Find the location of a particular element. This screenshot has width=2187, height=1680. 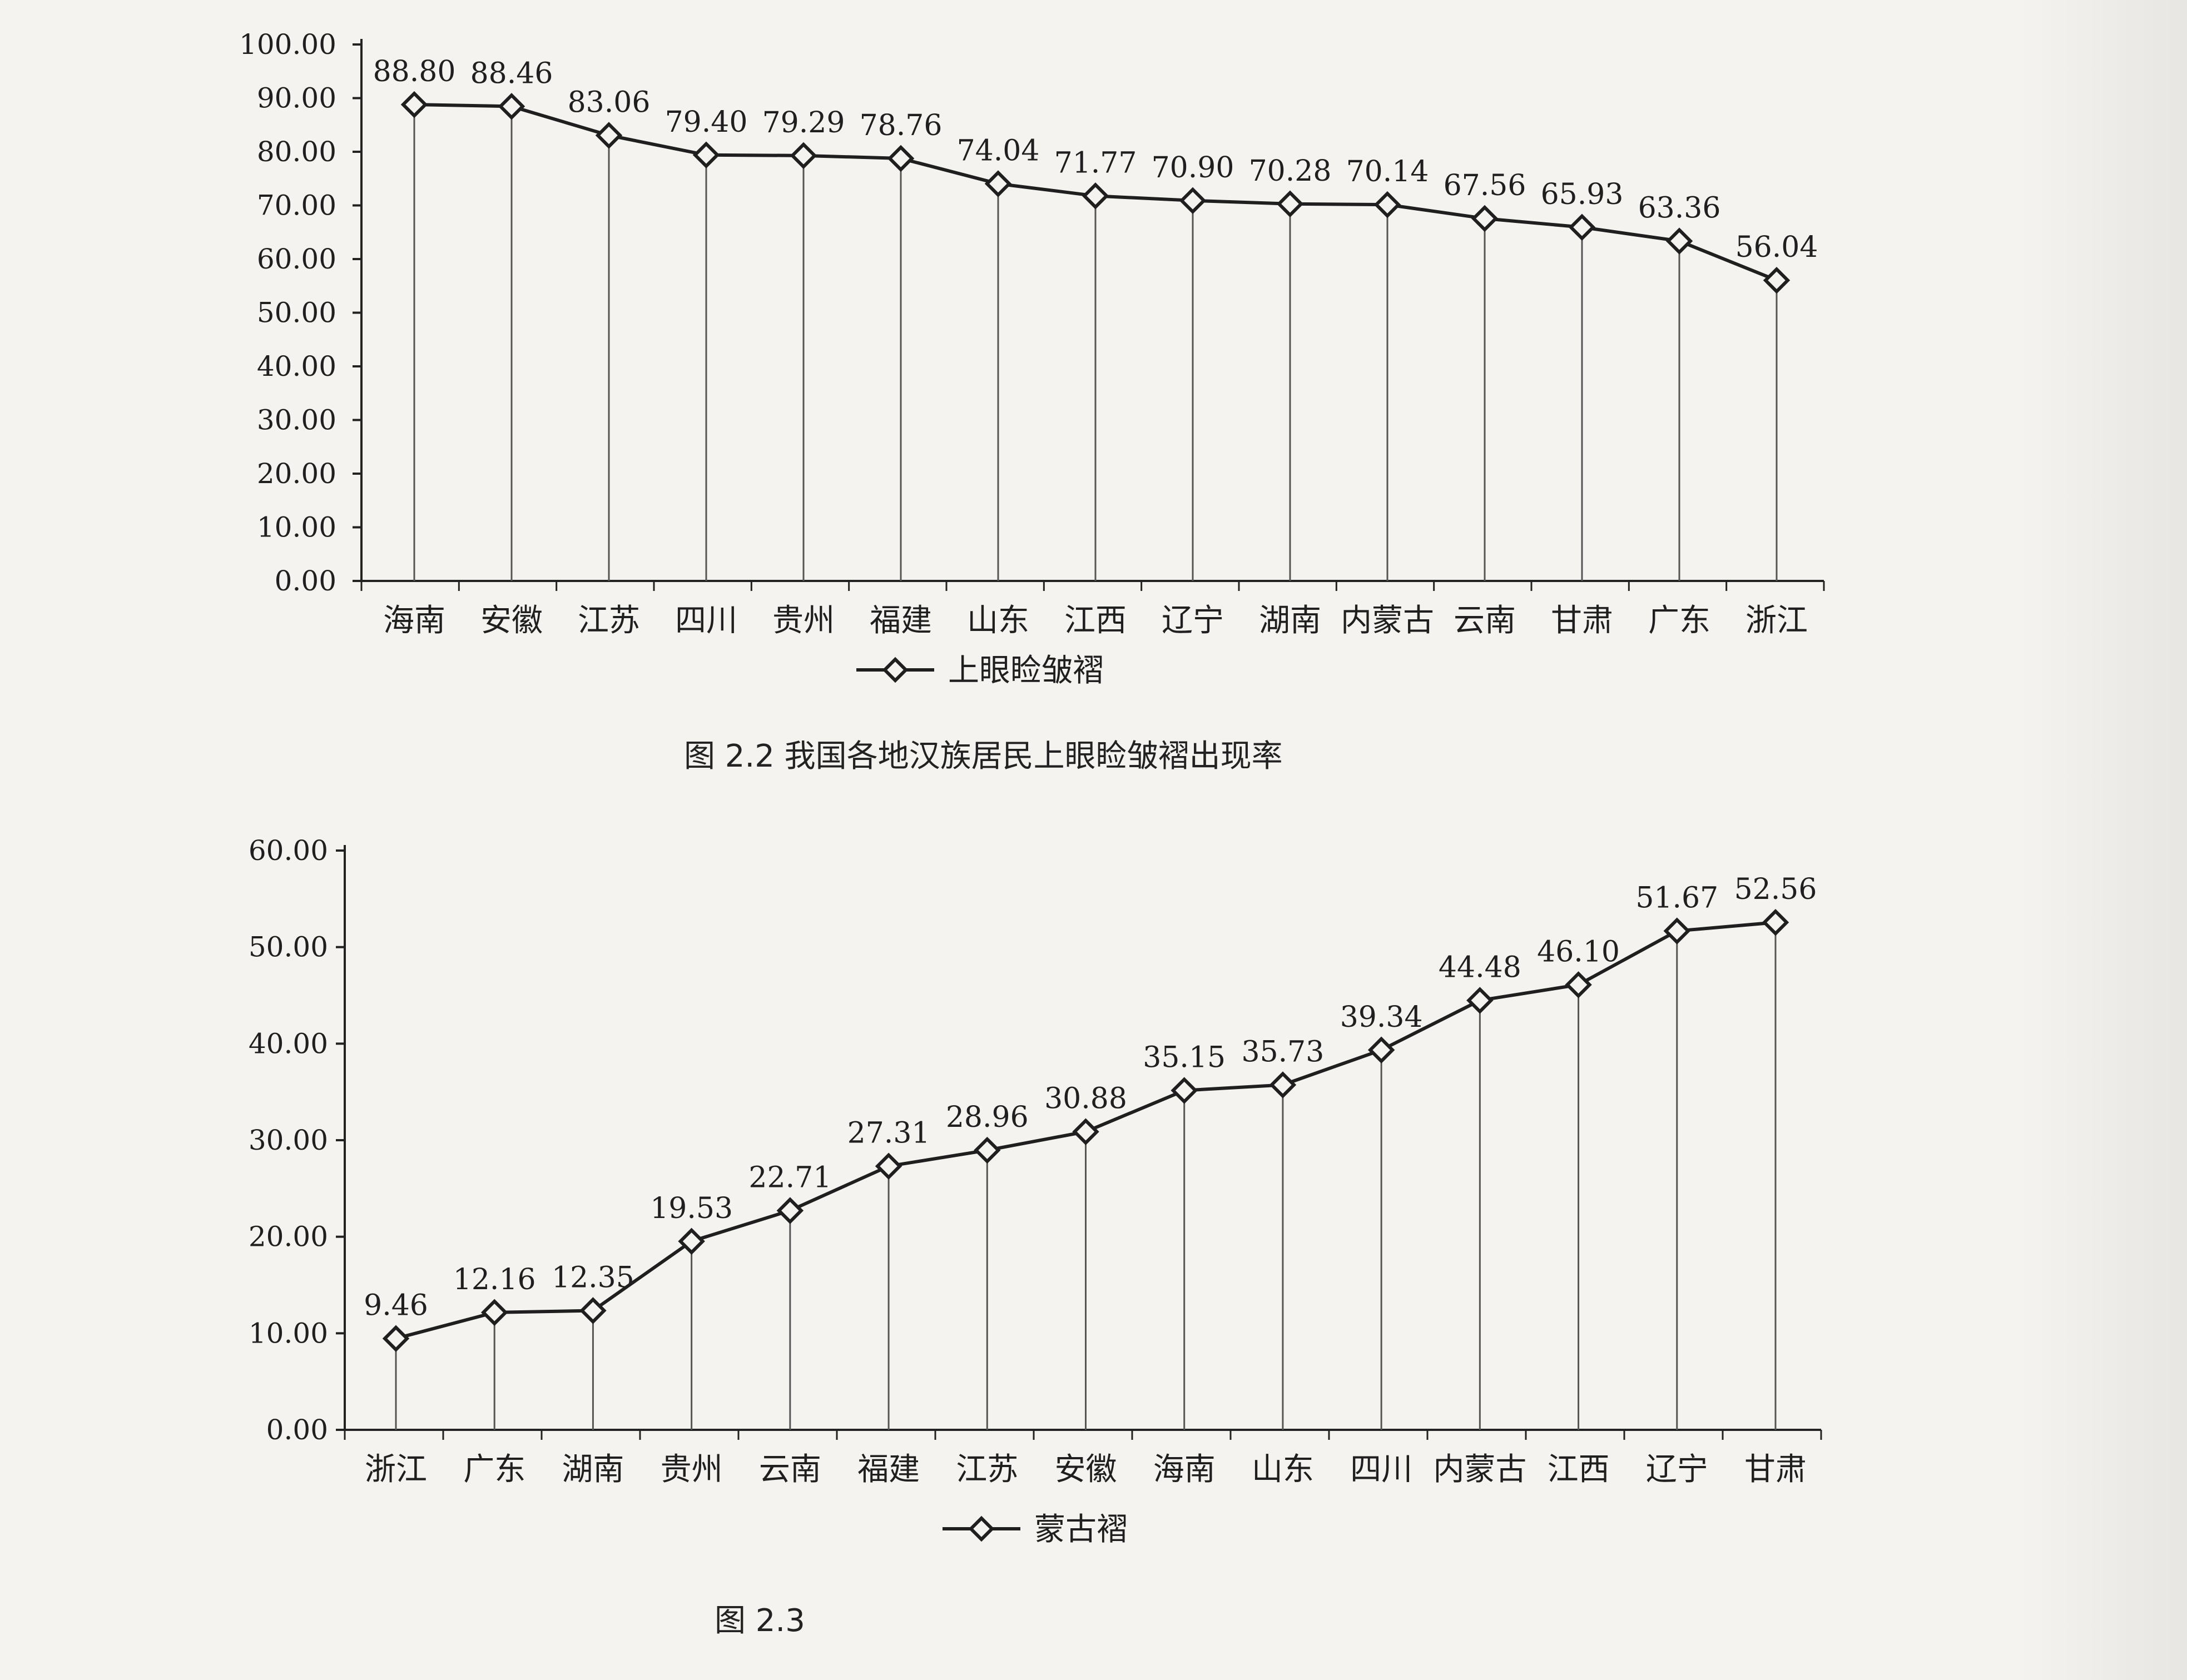

chart1-category-label: 山东 is located at coordinates (998, 621).